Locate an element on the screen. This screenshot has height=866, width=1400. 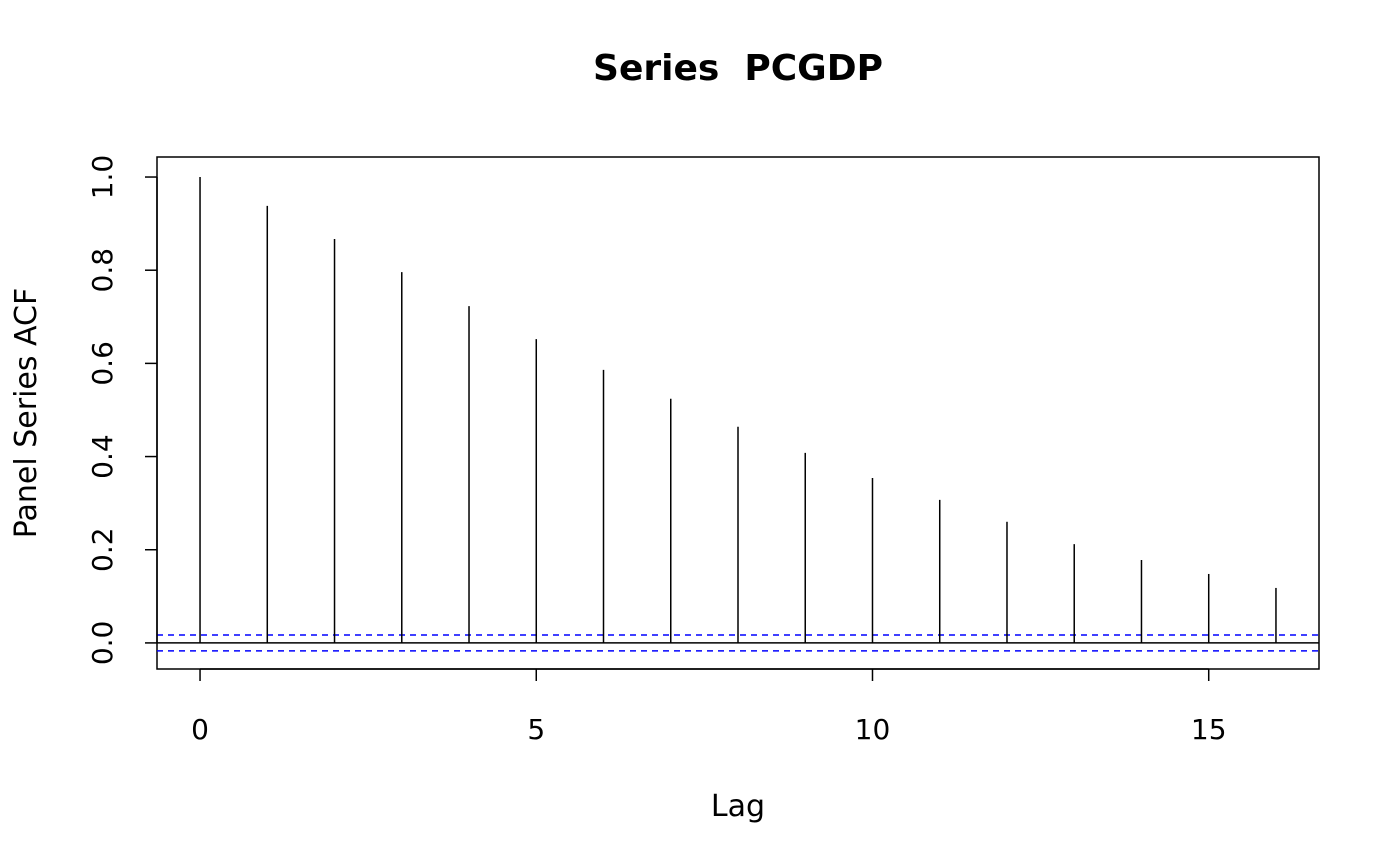
x-tick-label: 15 is located at coordinates (1209, 729).